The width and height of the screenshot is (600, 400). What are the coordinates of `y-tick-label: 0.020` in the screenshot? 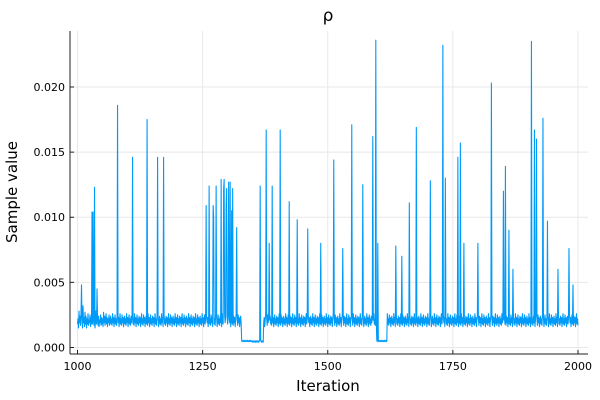 It's located at (50, 87).